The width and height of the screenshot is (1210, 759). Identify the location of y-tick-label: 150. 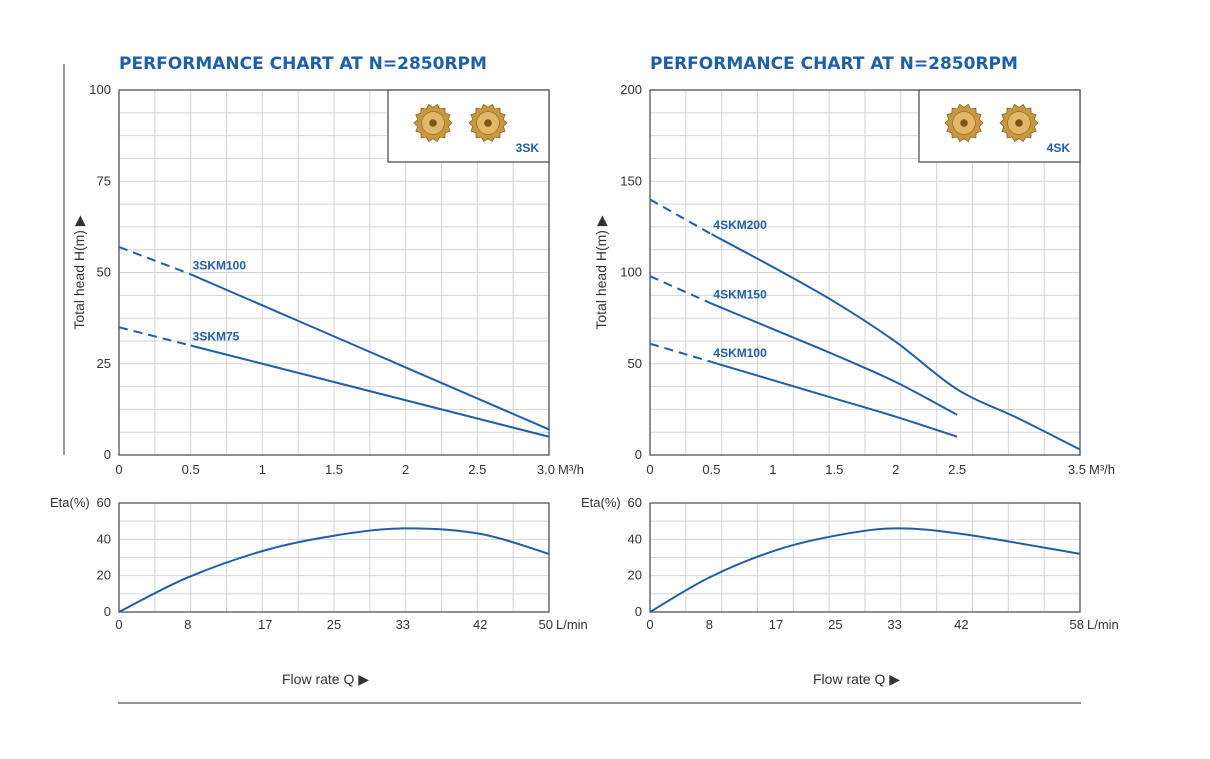
(631, 180).